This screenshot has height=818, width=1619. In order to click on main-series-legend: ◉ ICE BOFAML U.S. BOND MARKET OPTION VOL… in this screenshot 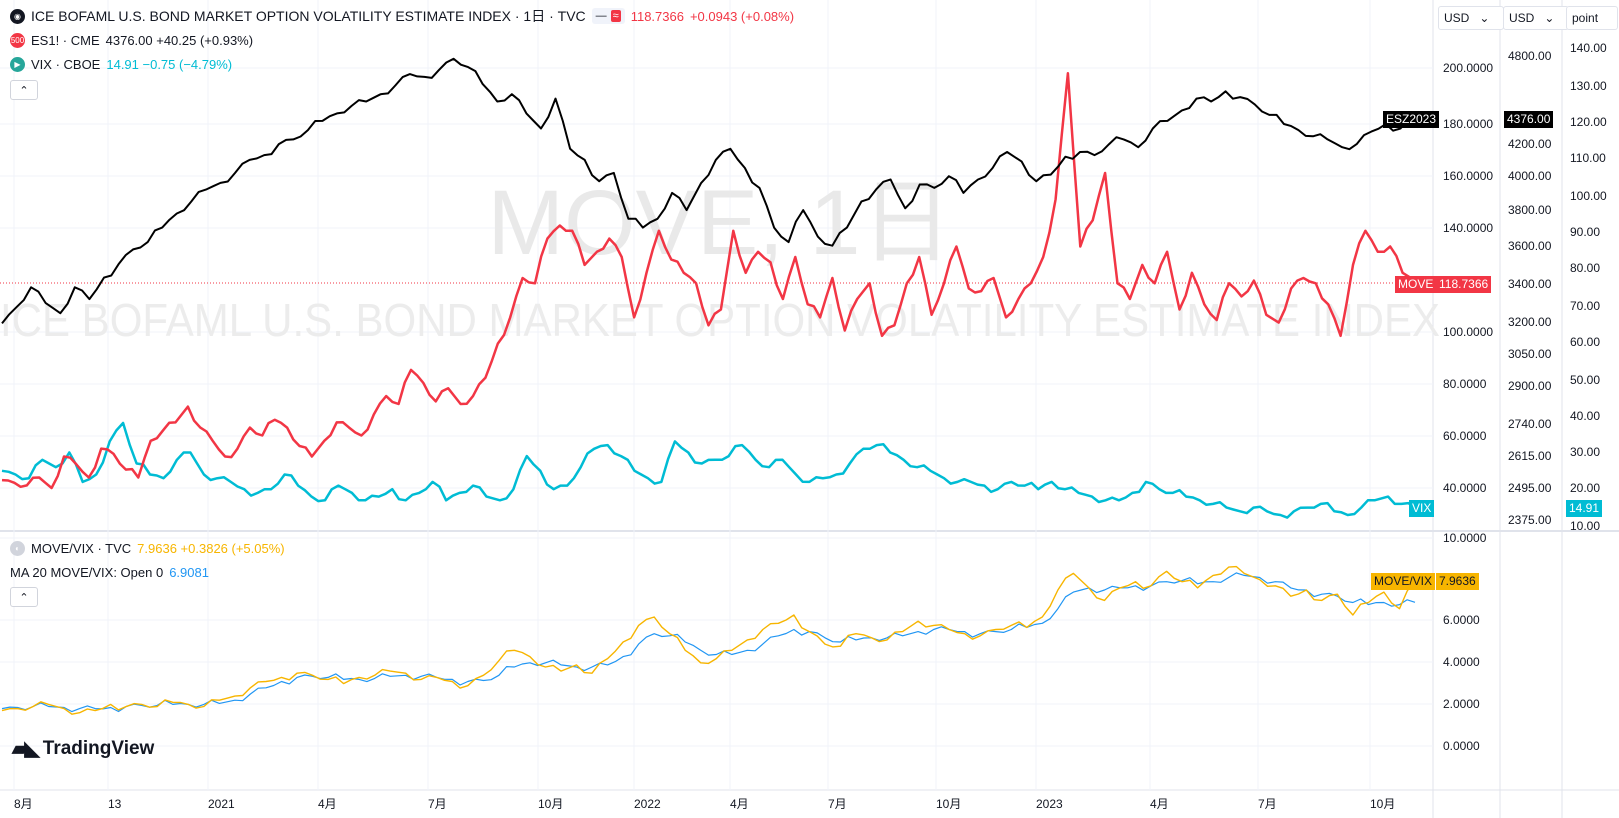, I will do `click(402, 16)`.